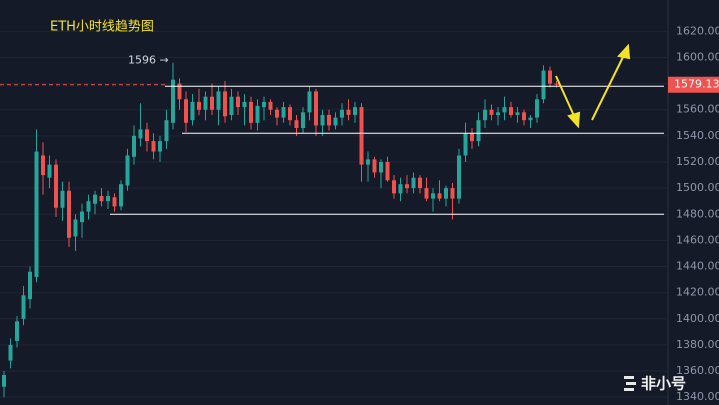  I want to click on y-tick-label: 1420.00, so click(697, 292).